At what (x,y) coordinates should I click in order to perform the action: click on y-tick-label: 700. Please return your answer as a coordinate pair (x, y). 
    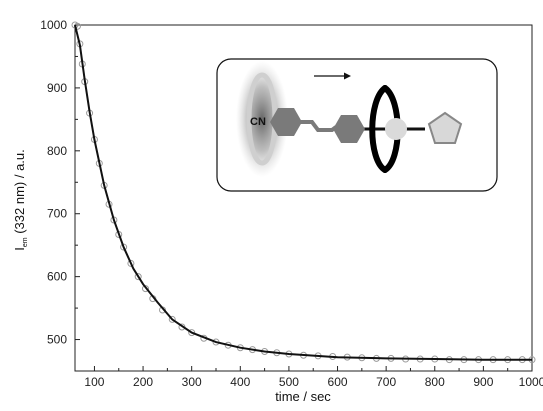
    Looking at the image, I should click on (57, 214).